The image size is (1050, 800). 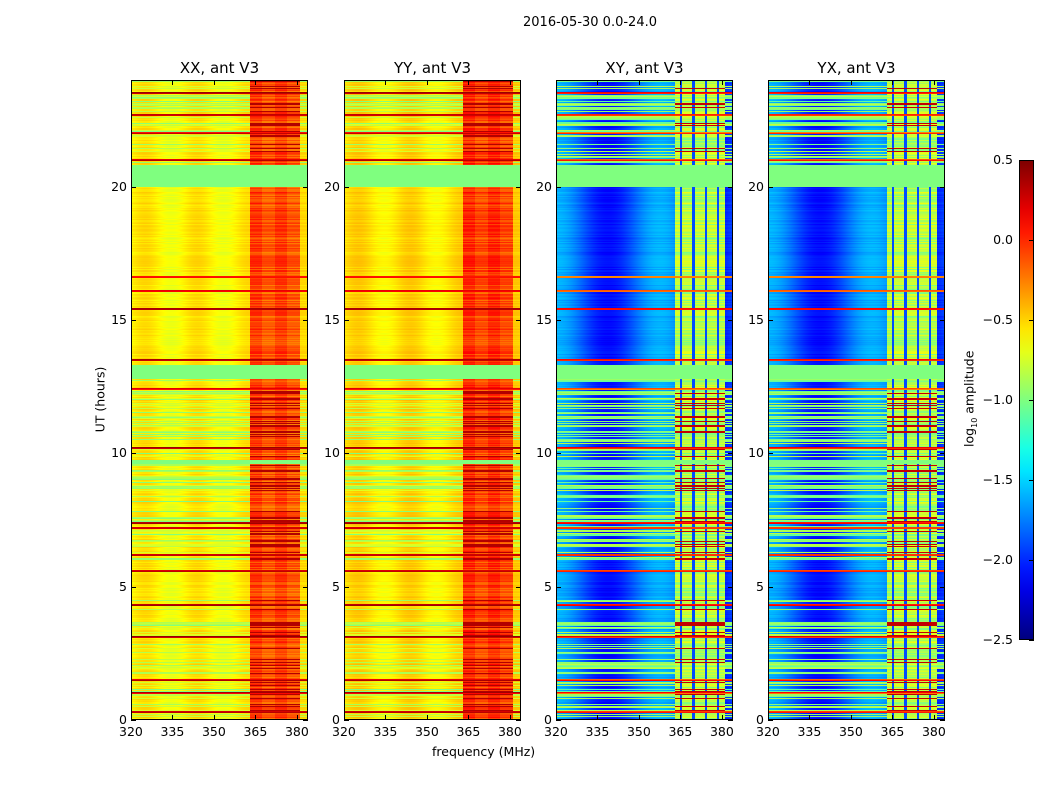 I want to click on x-axis-label: frequency (MHz), so click(x=484, y=751).